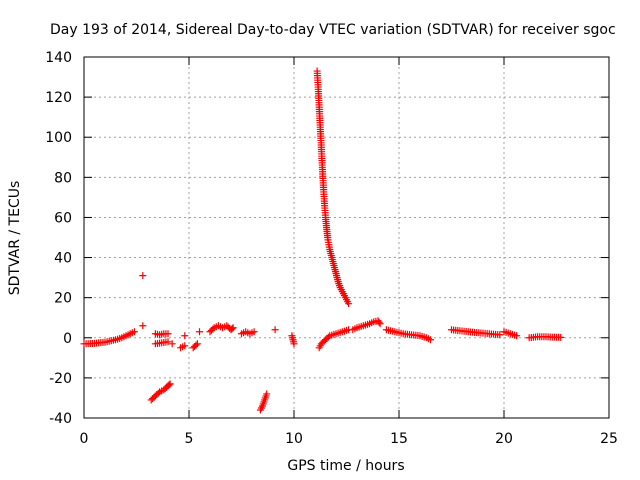 Image resolution: width=640 pixels, height=480 pixels. I want to click on y-tick-label: 140, so click(58, 58).